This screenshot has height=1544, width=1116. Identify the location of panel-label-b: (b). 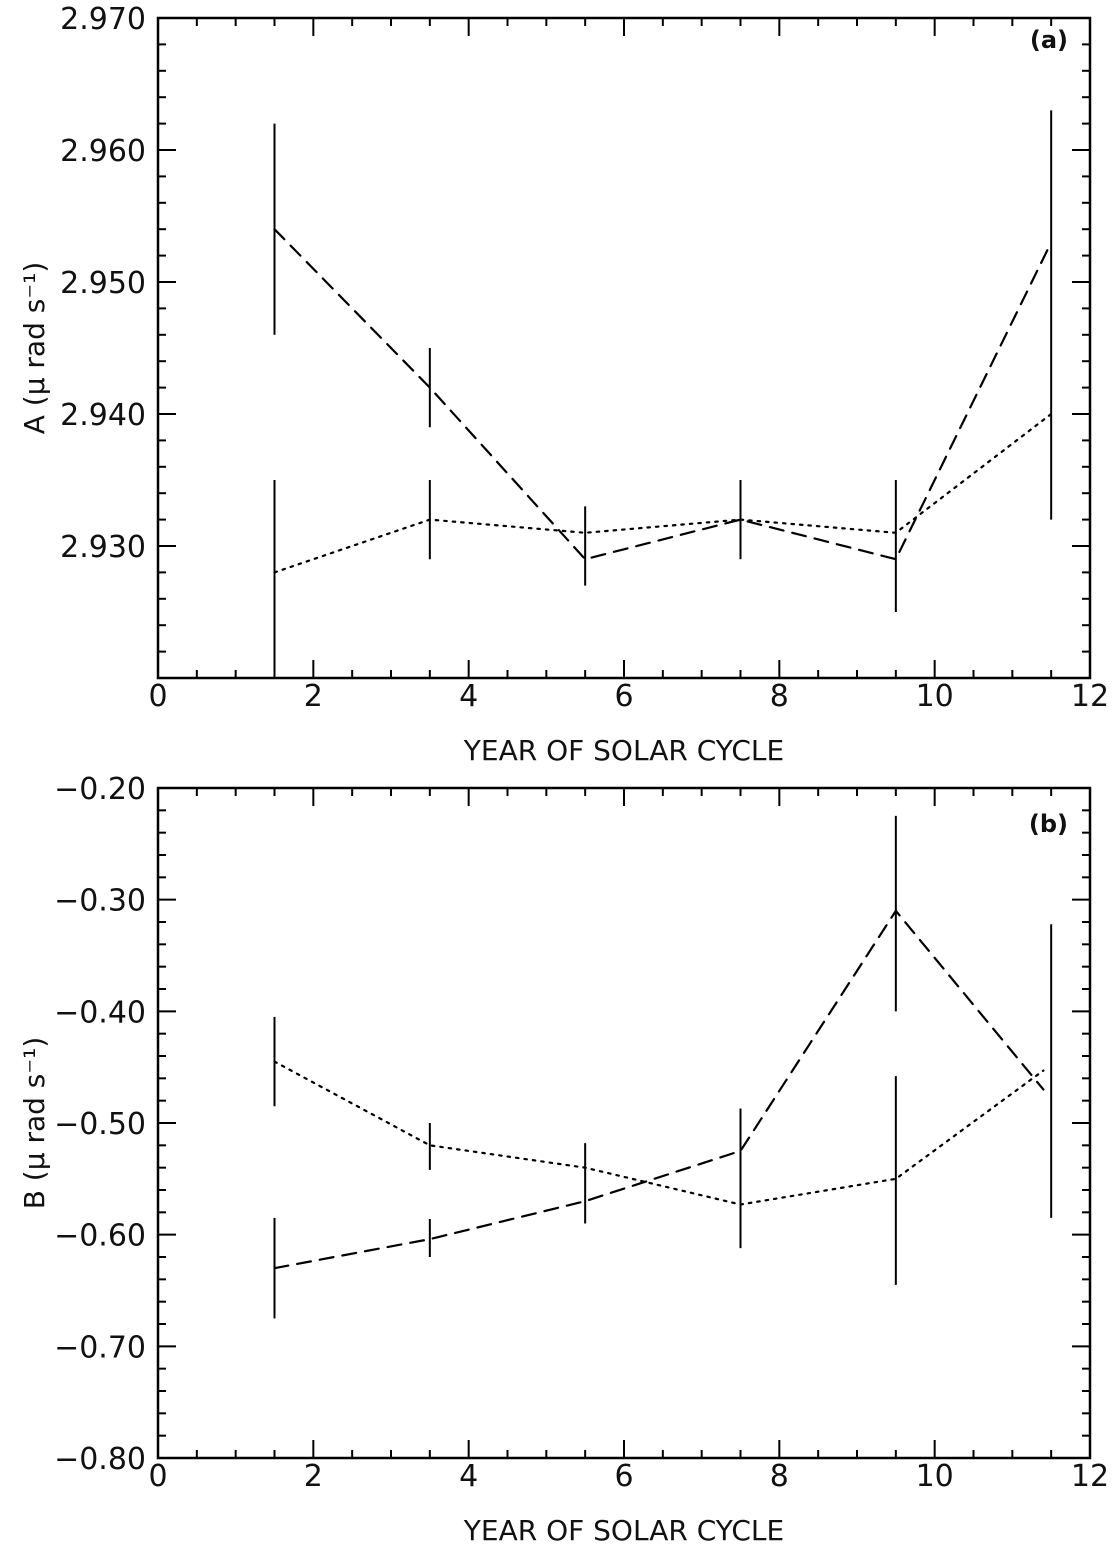
(1048, 824).